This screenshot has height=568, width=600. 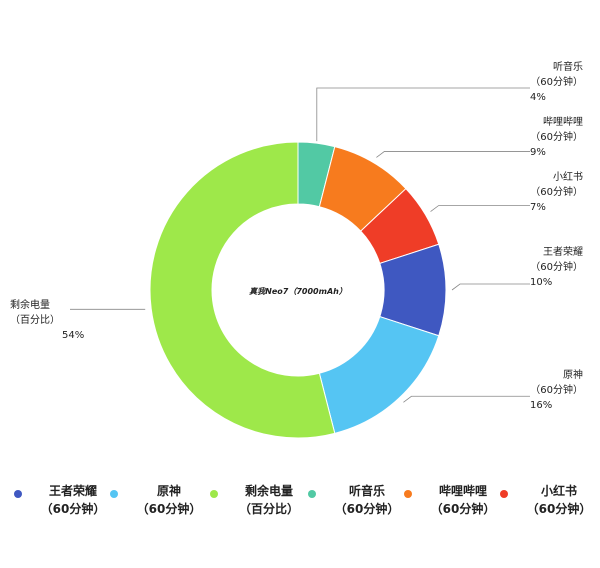 What do you see at coordinates (556, 266) in the screenshot?
I see `callout-label-4-line-2: （60分钟）` at bounding box center [556, 266].